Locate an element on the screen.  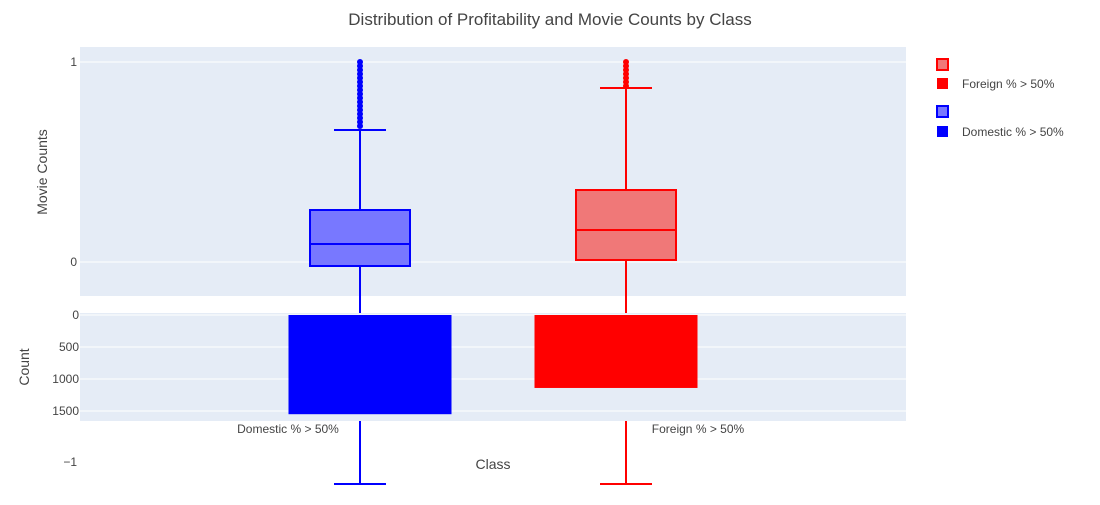
bar-y-tick-label: 1000 is located at coordinates (65, 379).